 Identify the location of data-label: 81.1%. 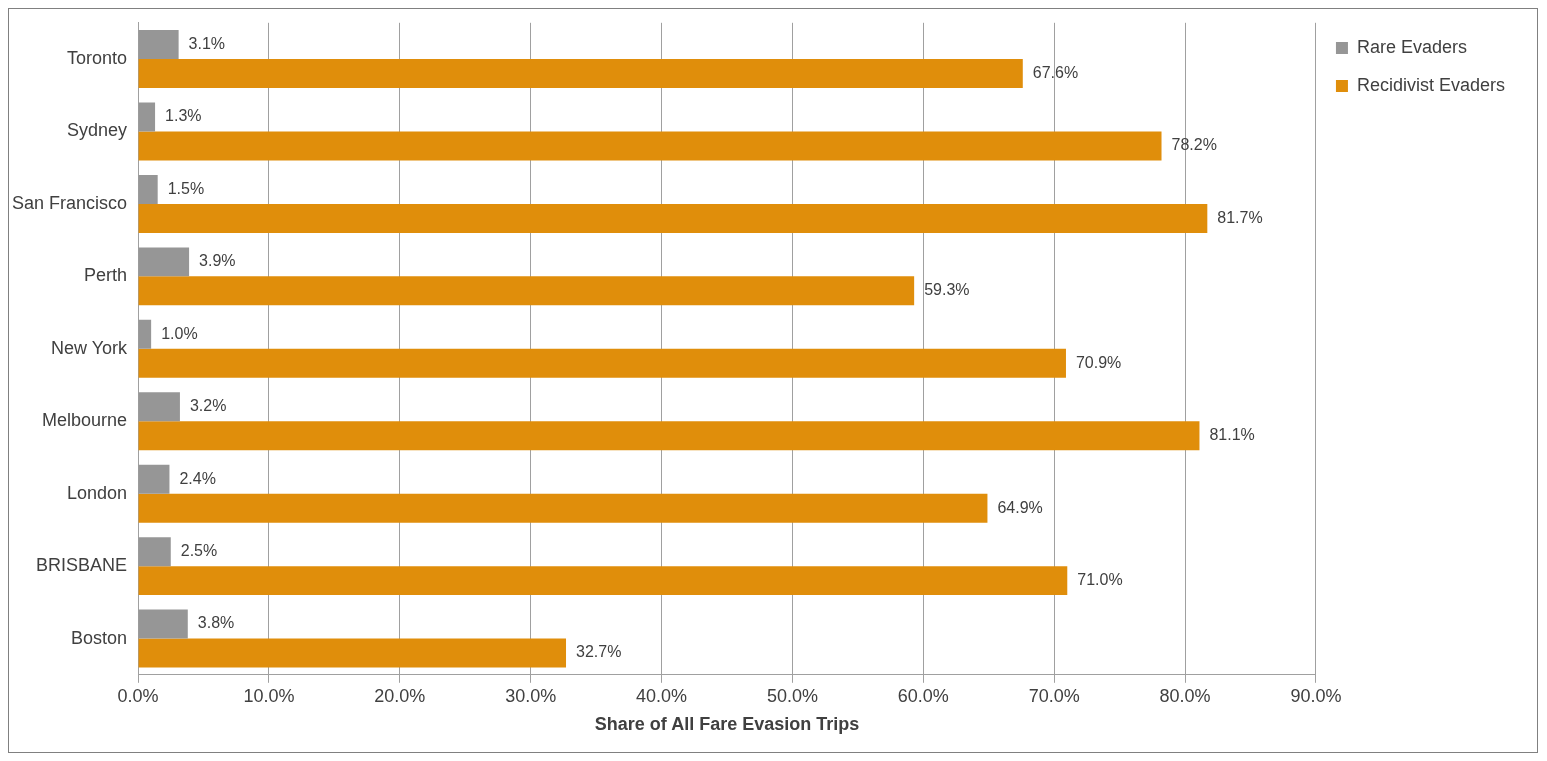
(1232, 435).